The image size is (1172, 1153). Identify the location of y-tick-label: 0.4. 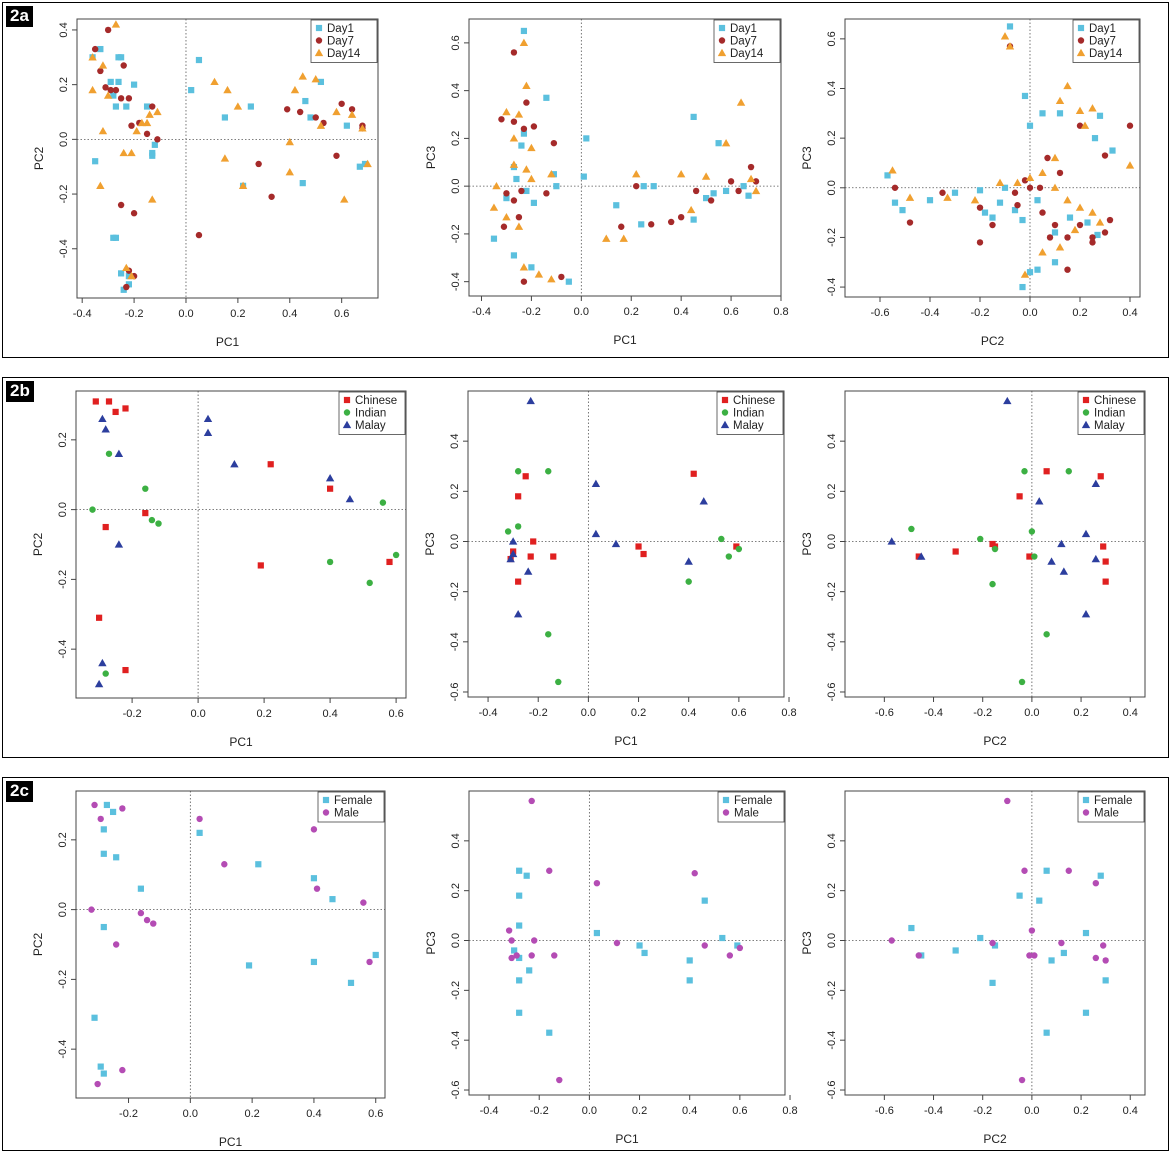
(64, 29).